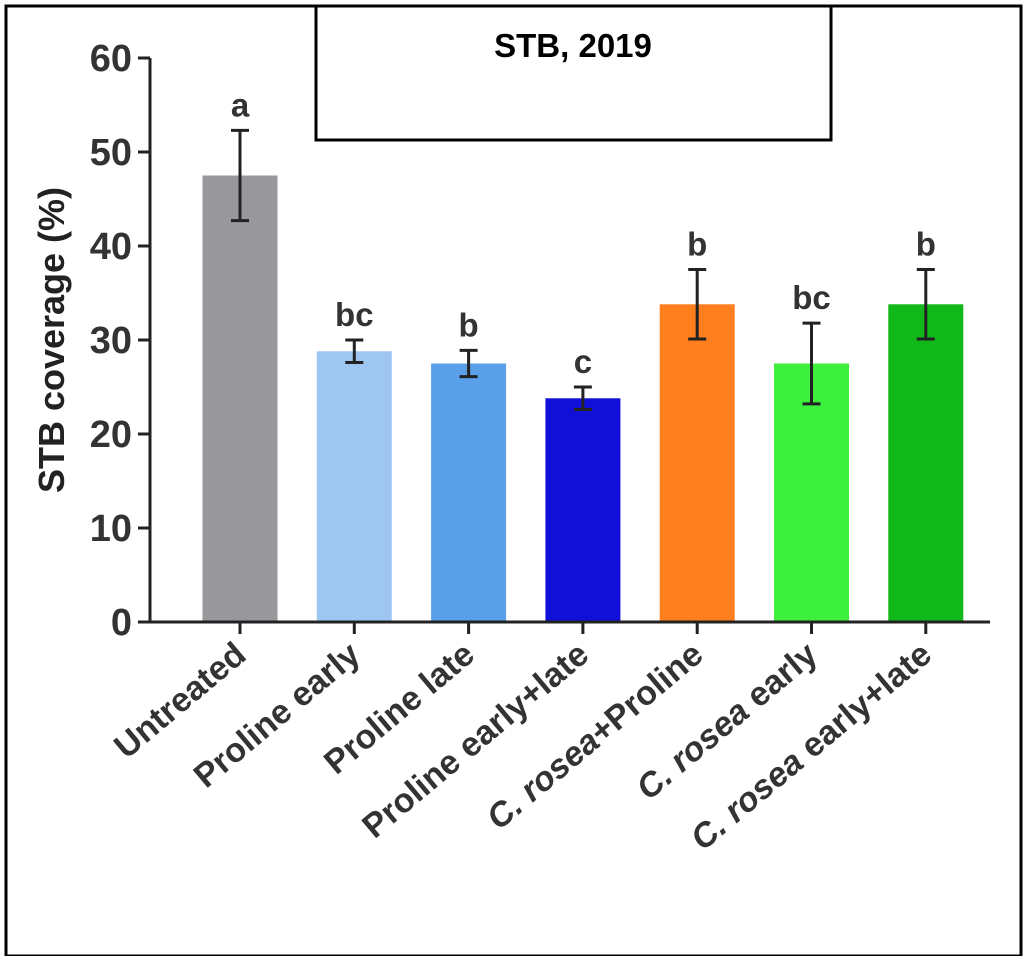 Image resolution: width=1025 pixels, height=956 pixels. I want to click on significance-label-6: bc, so click(811, 297).